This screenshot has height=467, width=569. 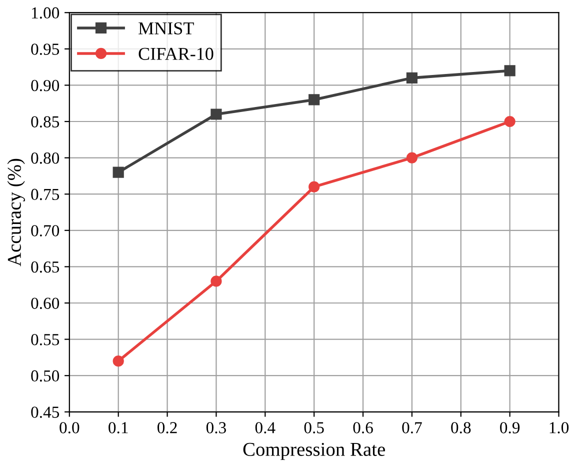 What do you see at coordinates (45, 230) in the screenshot?
I see `y-tick-label: 0.70` at bounding box center [45, 230].